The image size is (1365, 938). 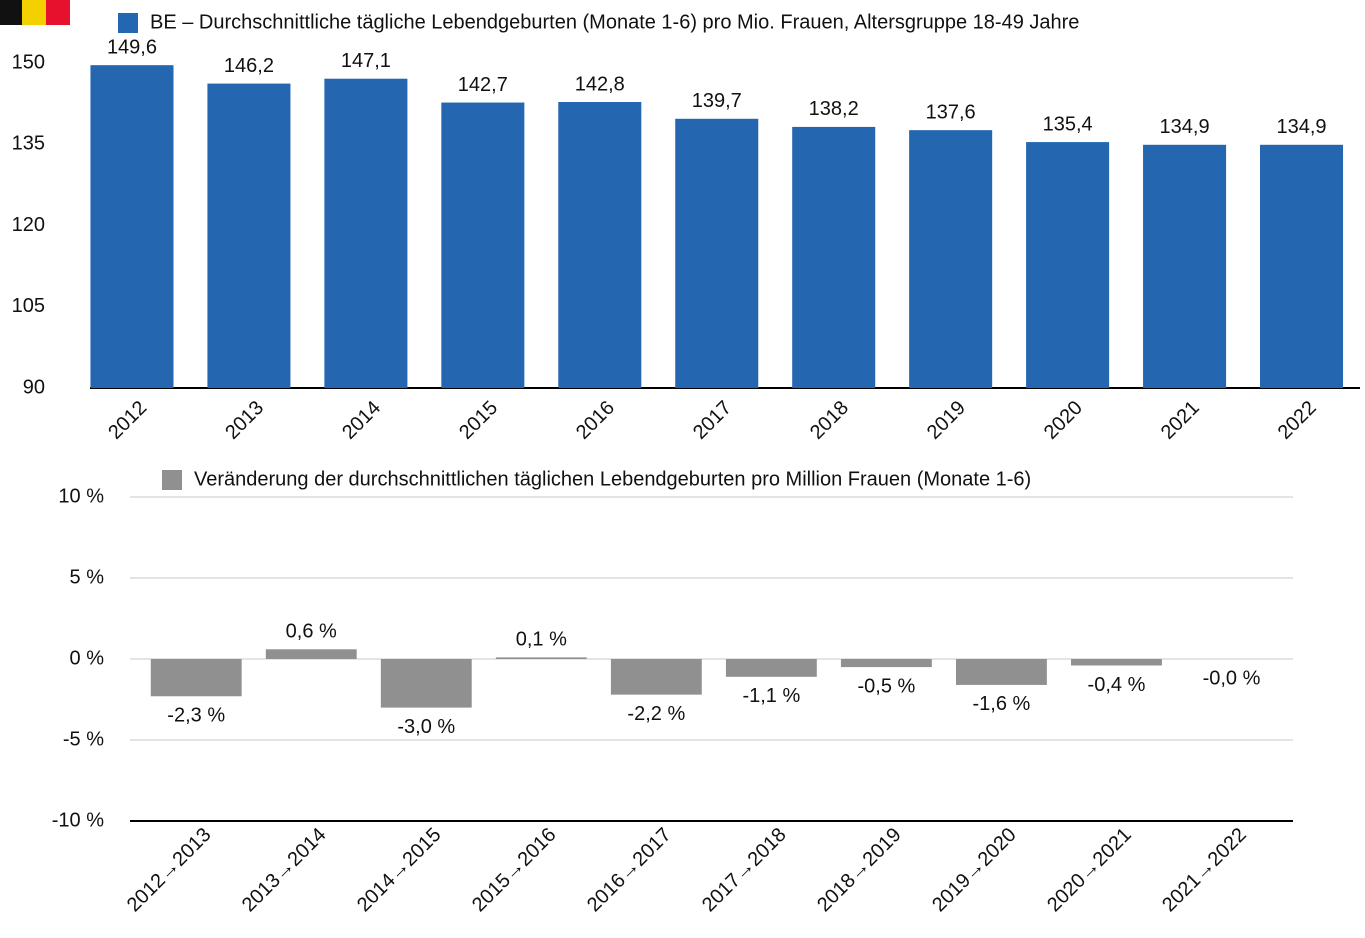 What do you see at coordinates (127, 420) in the screenshot?
I see `x-tick-label: 2012` at bounding box center [127, 420].